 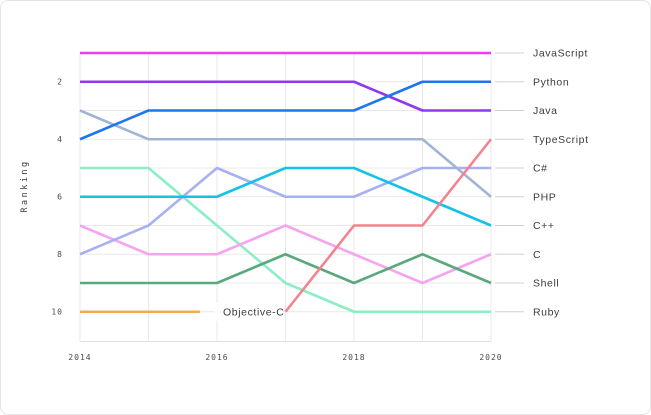 I want to click on x-tick-label: 2018, so click(x=353, y=357).